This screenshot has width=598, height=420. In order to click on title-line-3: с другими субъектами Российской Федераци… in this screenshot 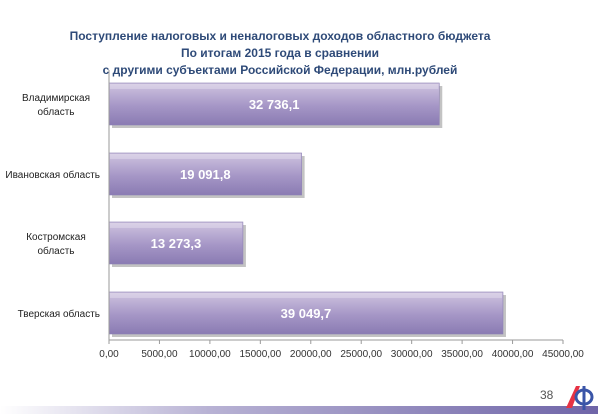, I will do `click(280, 70)`.